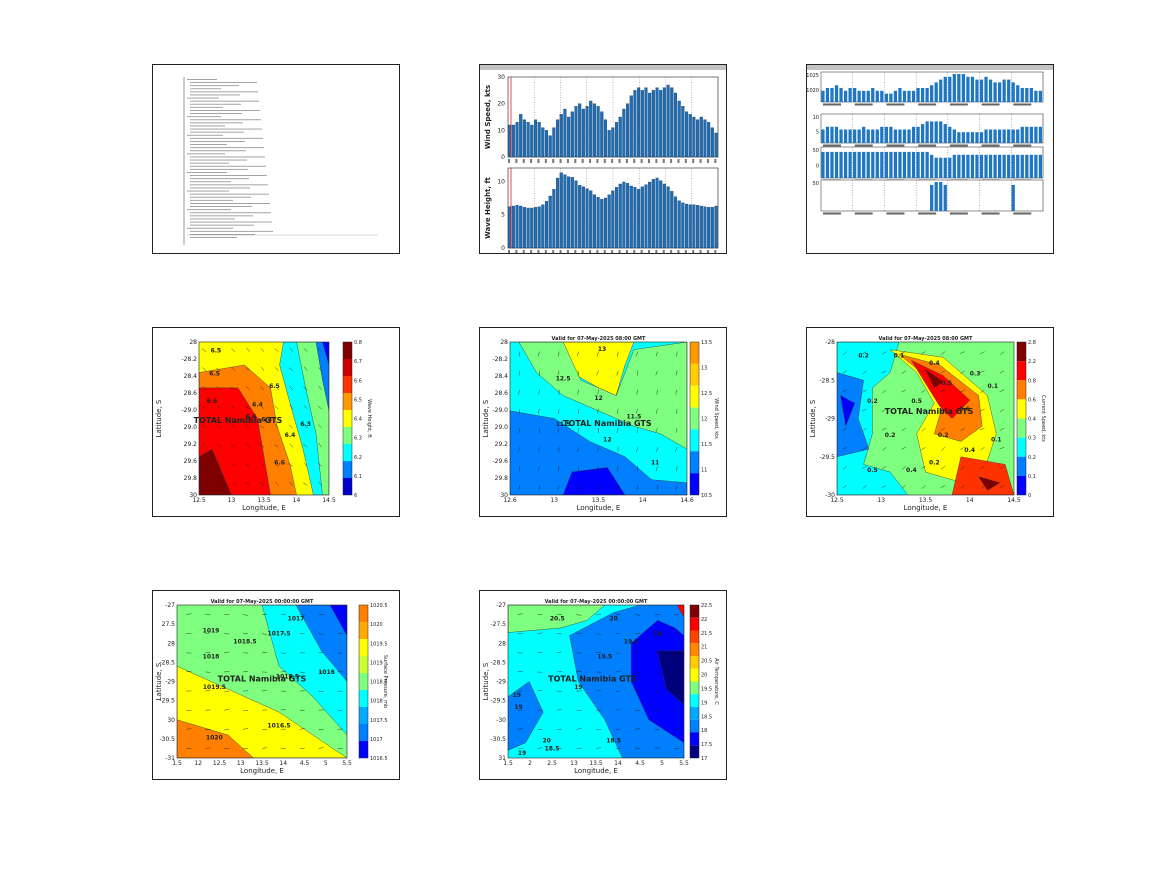 This screenshot has width=1167, height=875. Describe the element at coordinates (596, 681) in the screenshot. I see `map-axes-frame` at that location.